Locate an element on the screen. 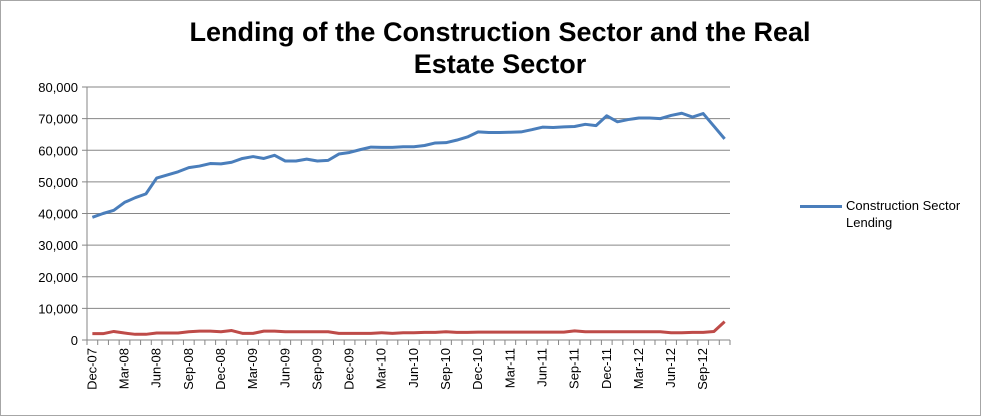 The width and height of the screenshot is (982, 417). x-tick-label: Sep-12 is located at coordinates (702, 369).